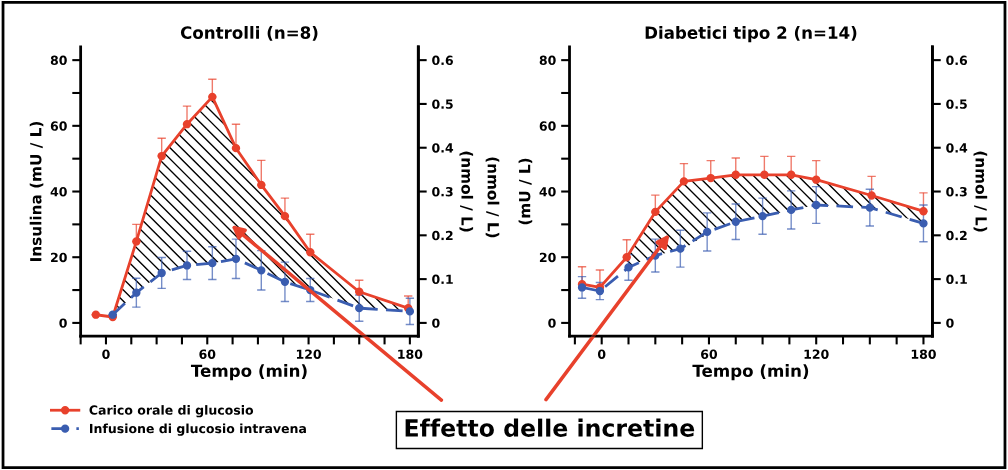 This screenshot has width=1008, height=470. Describe the element at coordinates (492, 197) in the screenshot. I see `text: (nmol / L)` at that location.